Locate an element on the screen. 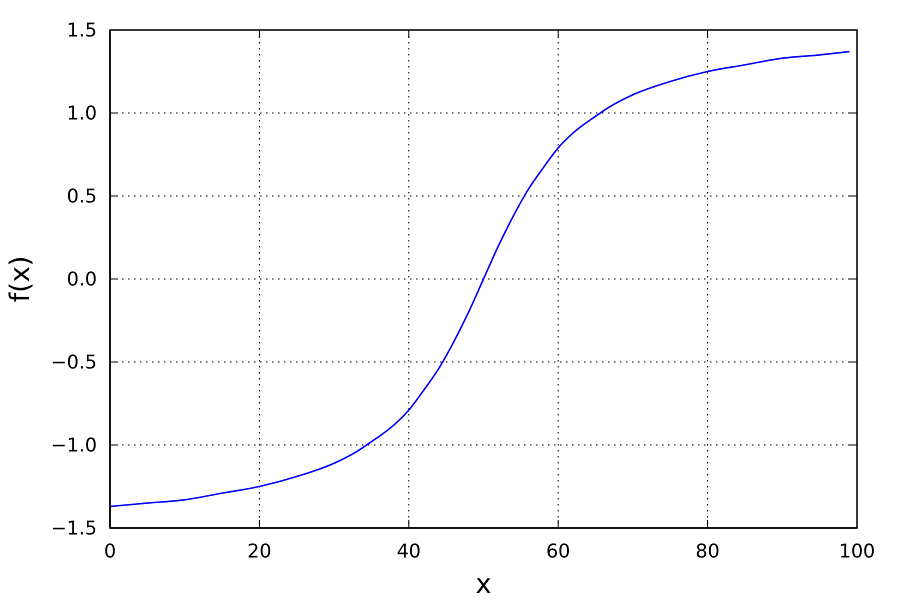  x-tick-label: 0 is located at coordinates (110, 551).